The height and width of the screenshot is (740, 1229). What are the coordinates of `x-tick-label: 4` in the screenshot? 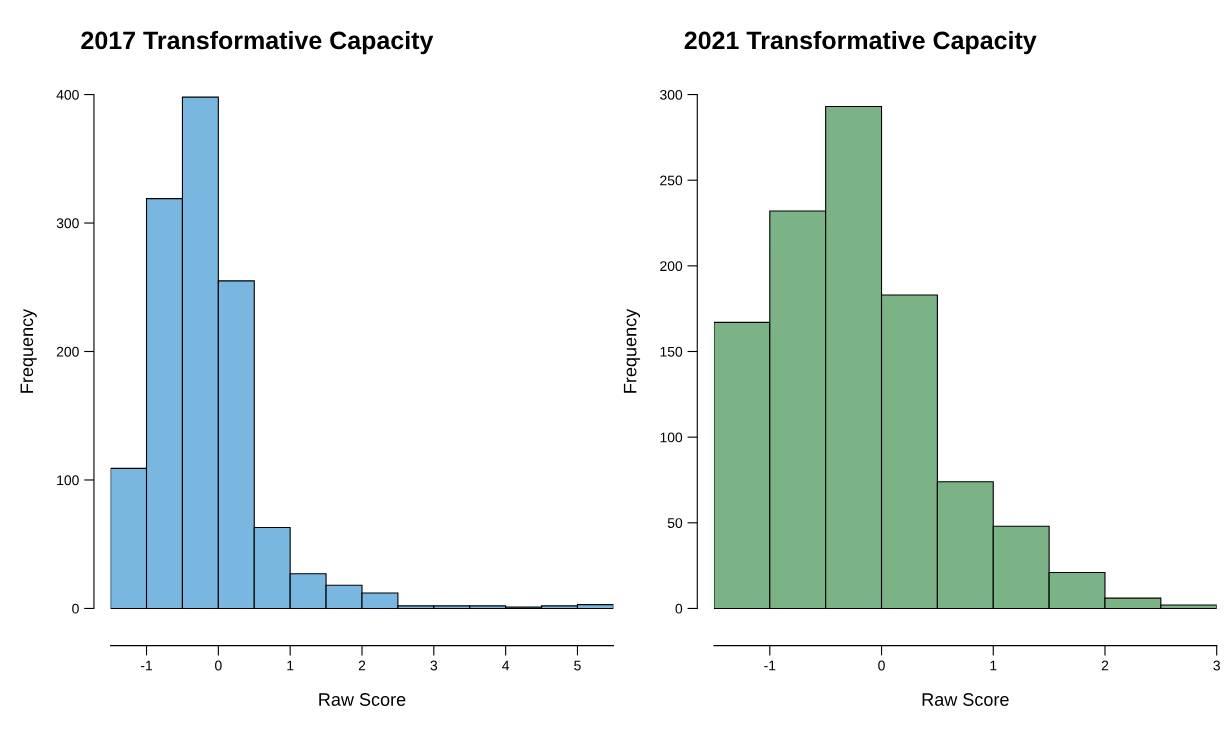 It's located at (506, 665).